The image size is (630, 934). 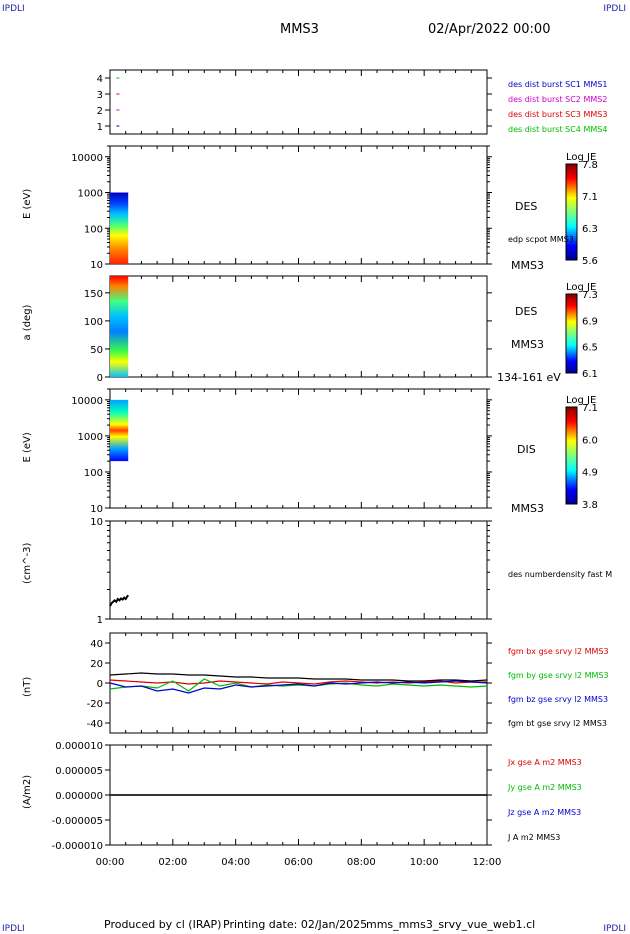 What do you see at coordinates (119, 326) in the screenshot?
I see `heatmap-des_pitch` at bounding box center [119, 326].